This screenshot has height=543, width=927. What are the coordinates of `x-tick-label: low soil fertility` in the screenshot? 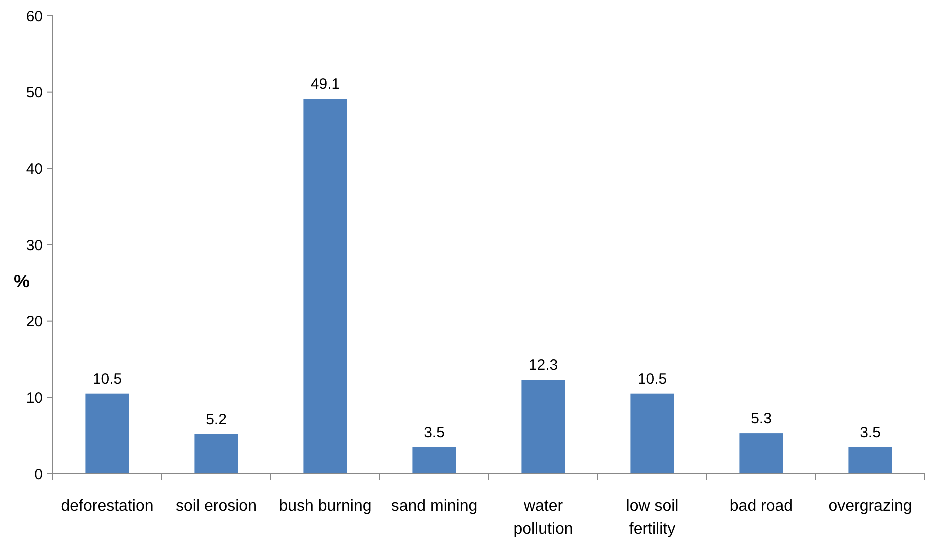 It's located at (652, 518).